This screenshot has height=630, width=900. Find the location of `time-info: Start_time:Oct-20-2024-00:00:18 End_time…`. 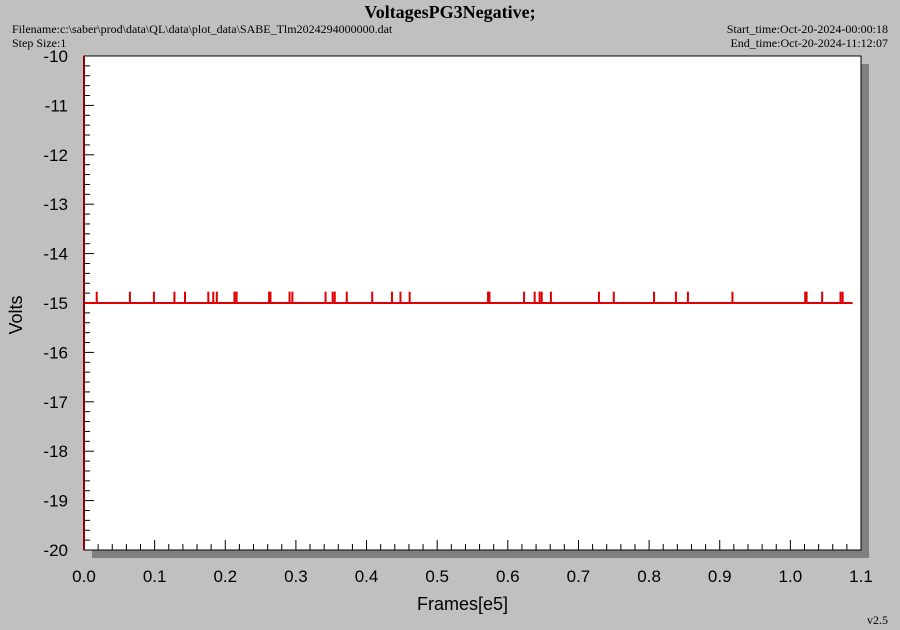

time-info: Start_time:Oct-20-2024-00:00:18 End_time… is located at coordinates (807, 36).